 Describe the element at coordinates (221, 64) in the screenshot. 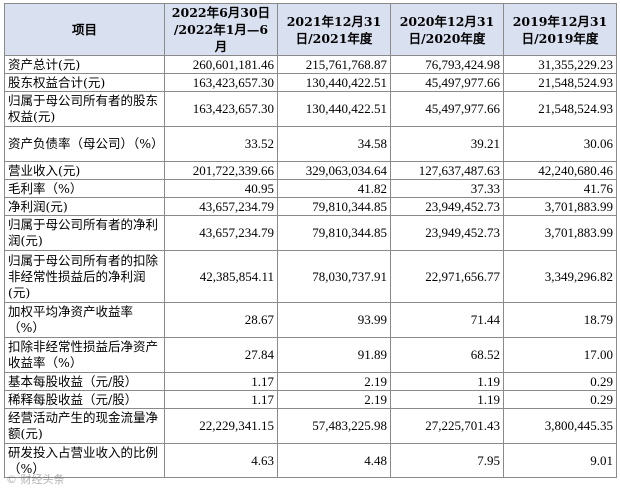

I see `row-value: 260,601,181.46` at that location.